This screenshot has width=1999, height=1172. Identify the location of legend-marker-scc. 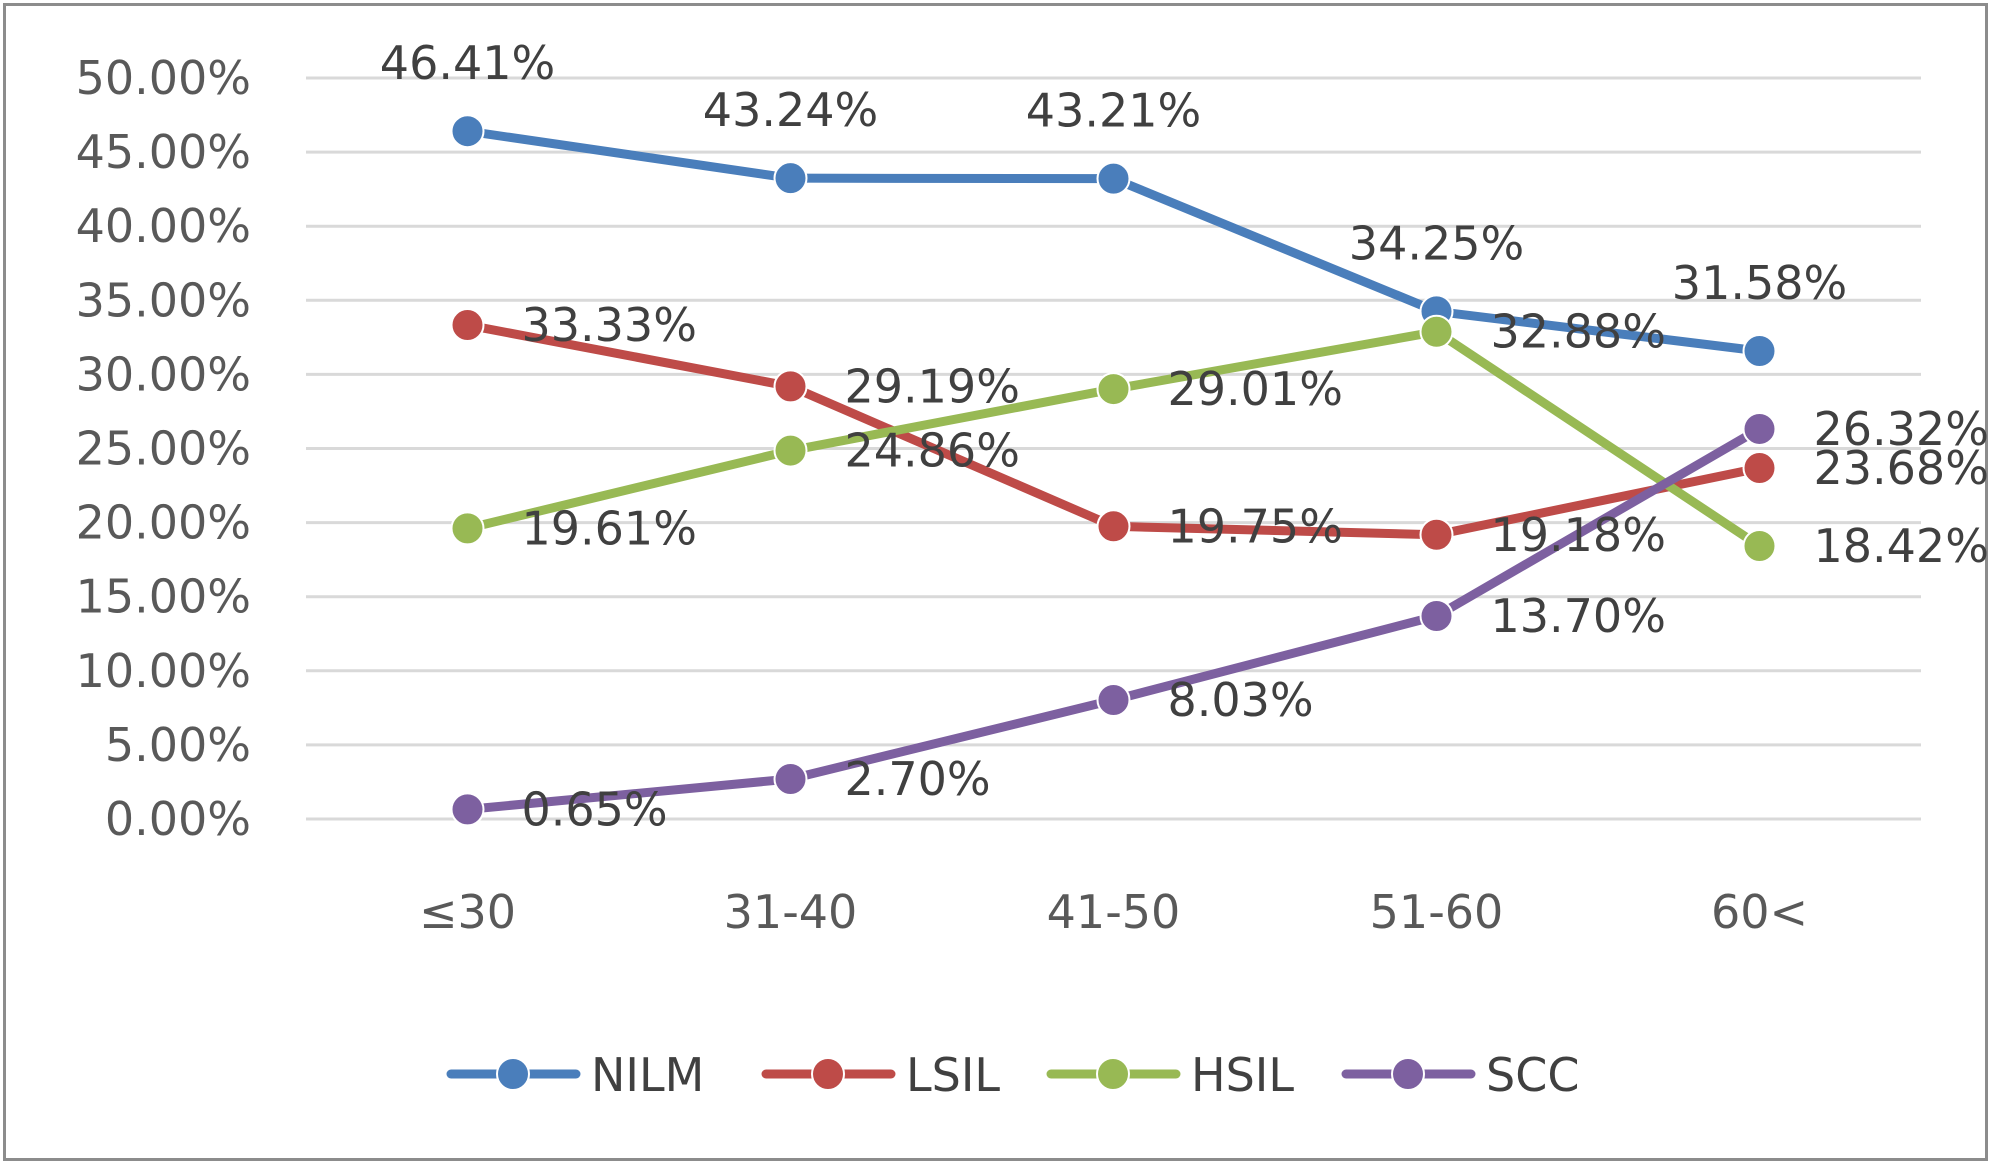
(1408, 1074).